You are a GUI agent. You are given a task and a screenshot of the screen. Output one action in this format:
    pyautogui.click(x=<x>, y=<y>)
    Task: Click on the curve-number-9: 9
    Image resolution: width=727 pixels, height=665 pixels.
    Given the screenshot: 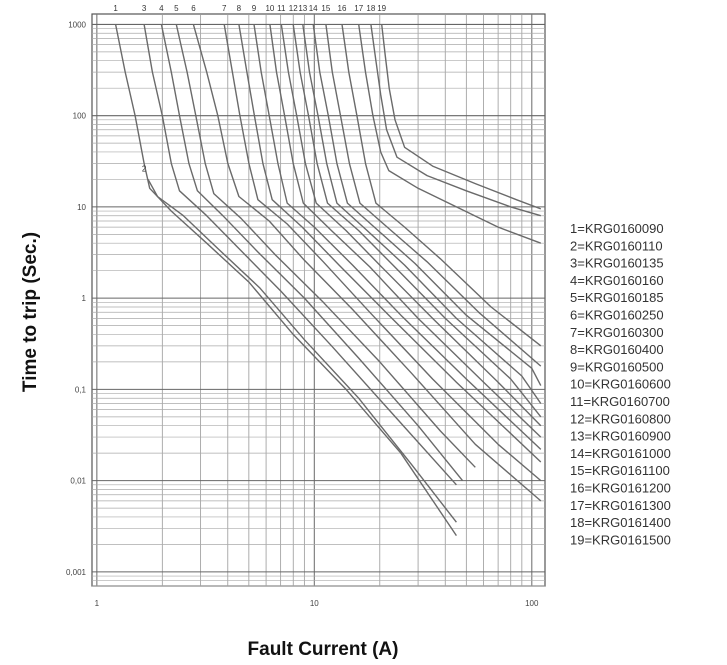 What is the action you would take?
    pyautogui.click(x=254, y=8)
    